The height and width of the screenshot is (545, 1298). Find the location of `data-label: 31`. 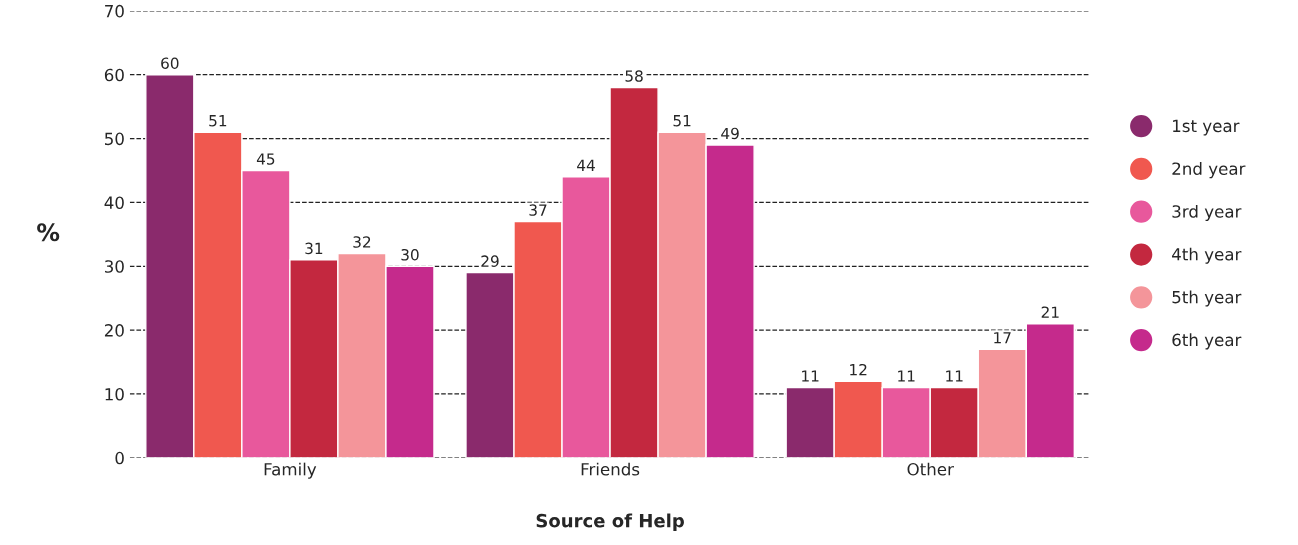

data-label: 31 is located at coordinates (314, 248).